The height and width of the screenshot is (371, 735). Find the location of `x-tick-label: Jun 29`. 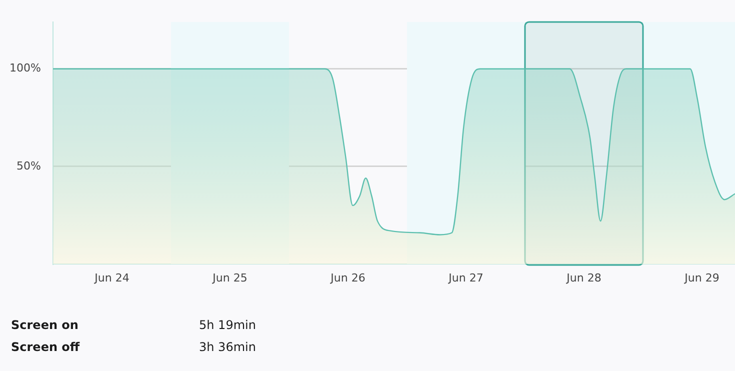

x-tick-label: Jun 29 is located at coordinates (702, 277).